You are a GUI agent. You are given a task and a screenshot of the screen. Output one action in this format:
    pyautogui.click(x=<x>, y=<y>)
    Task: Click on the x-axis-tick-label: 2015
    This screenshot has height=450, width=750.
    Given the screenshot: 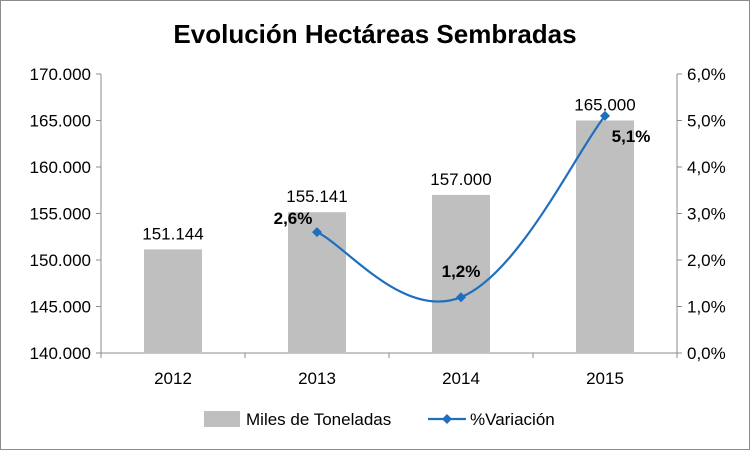 What is the action you would take?
    pyautogui.click(x=605, y=378)
    